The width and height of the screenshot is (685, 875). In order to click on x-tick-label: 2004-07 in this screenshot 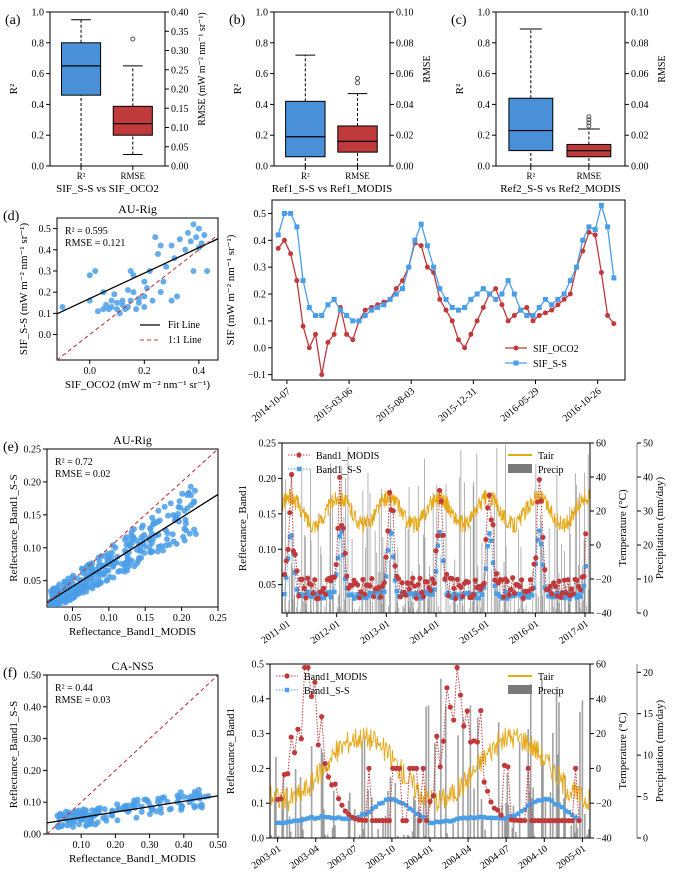, I will do `click(495, 857)`.